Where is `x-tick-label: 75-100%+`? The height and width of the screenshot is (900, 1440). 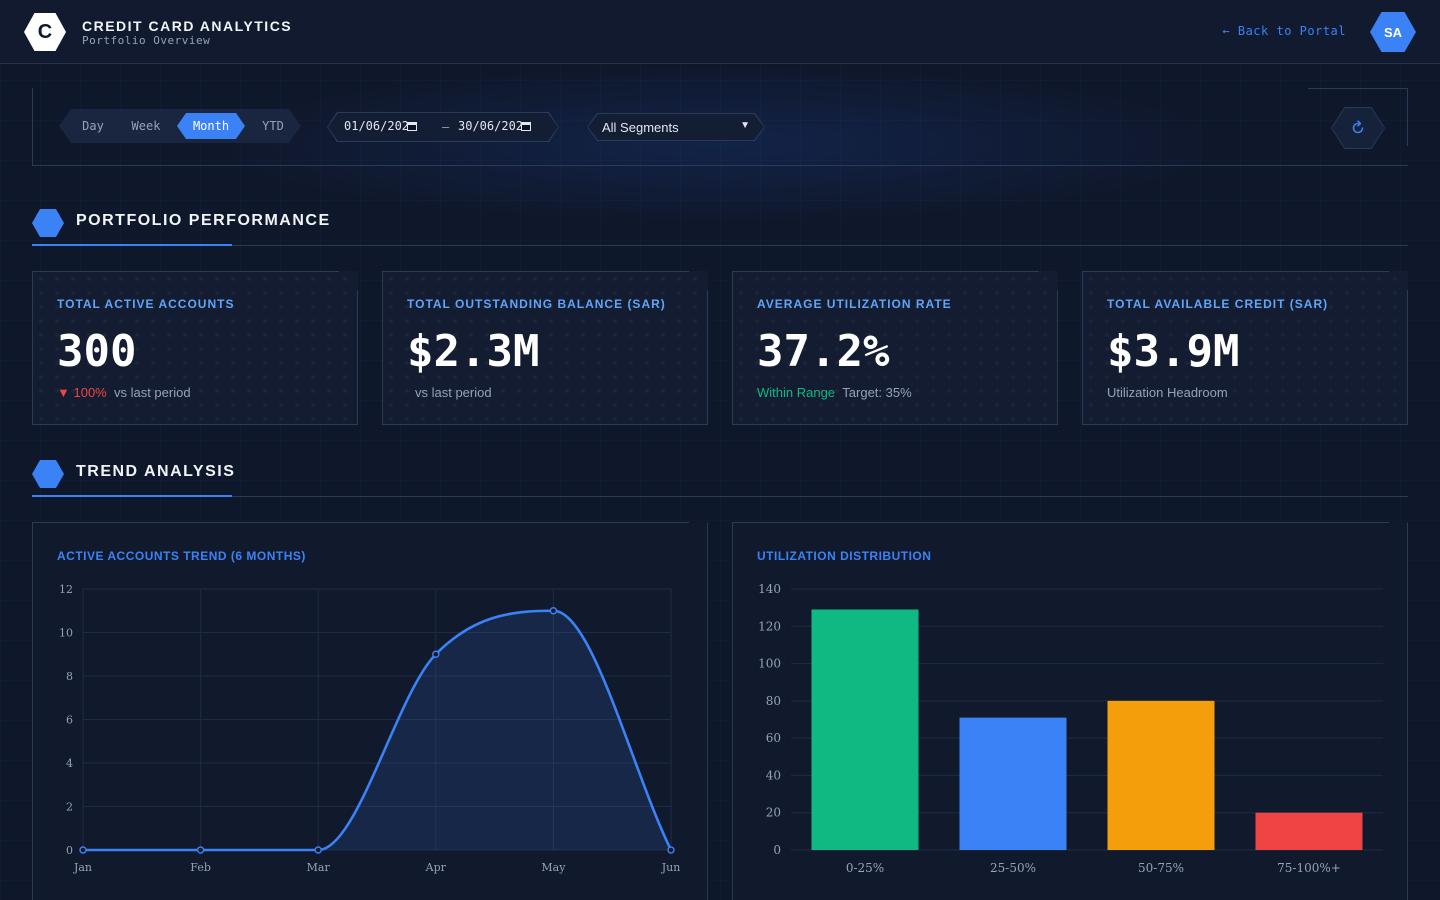
x-tick-label: 75-100%+ is located at coordinates (1309, 868).